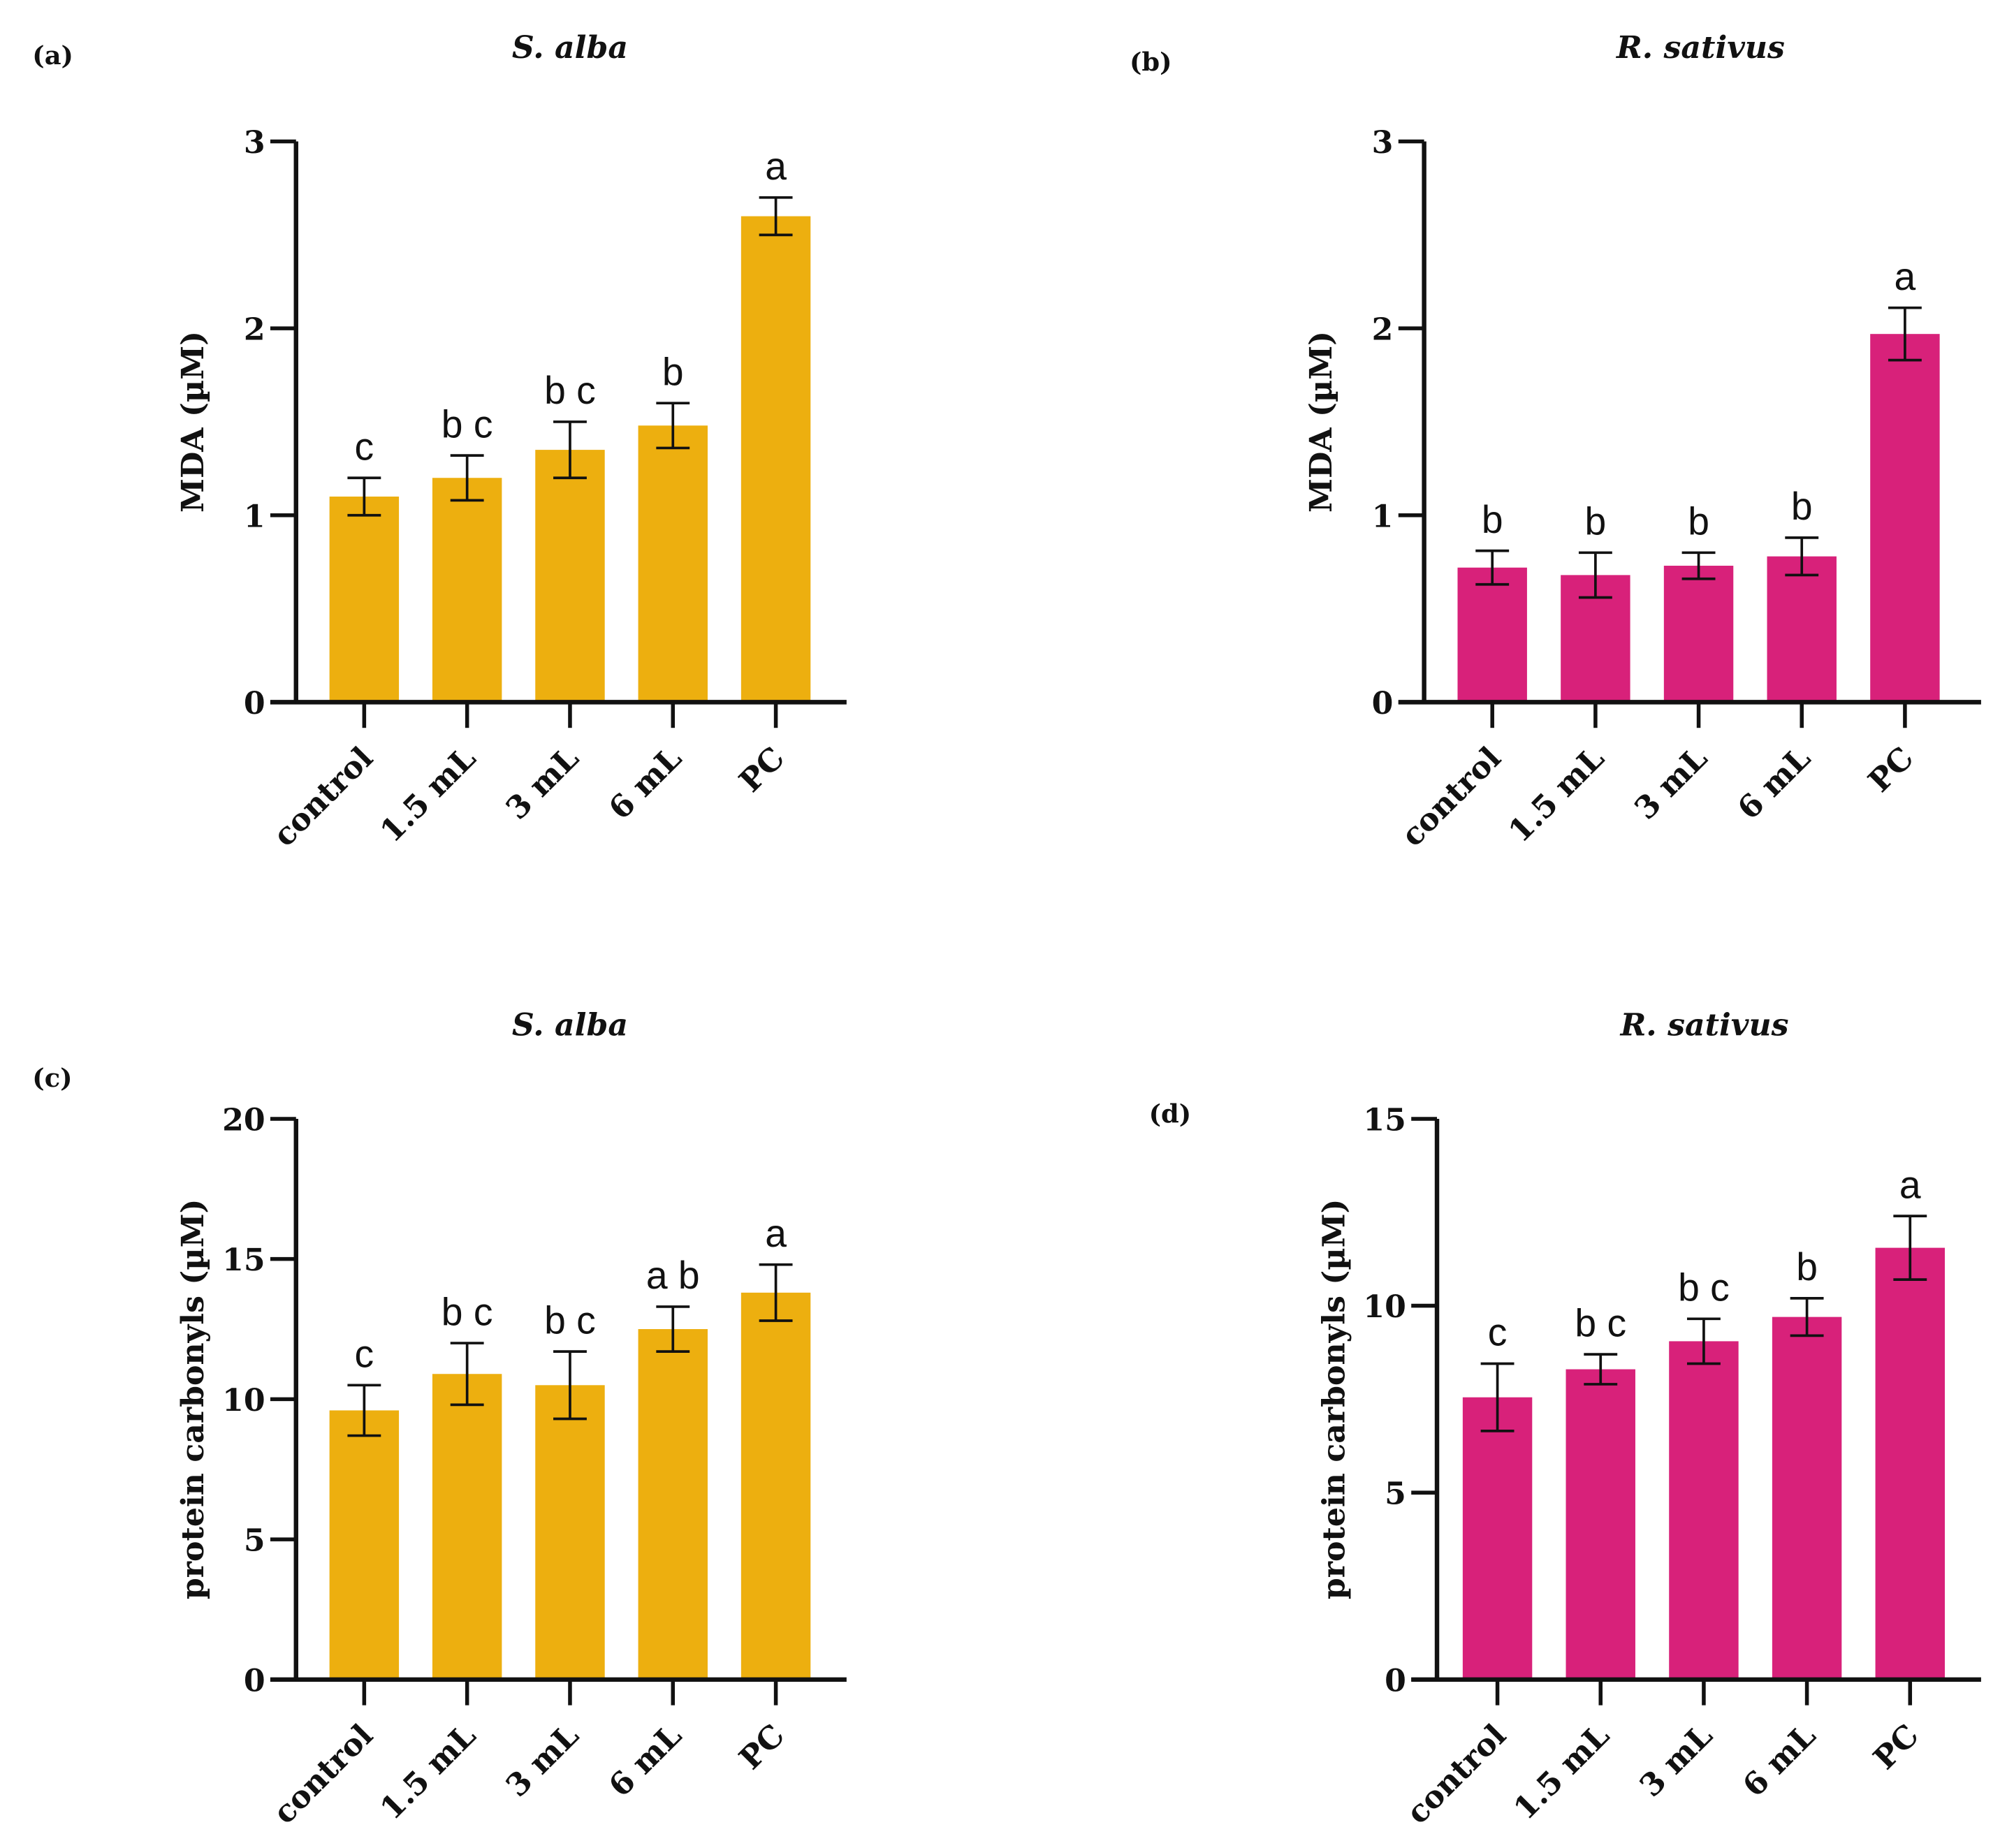 This screenshot has height=1848, width=2007. Describe the element at coordinates (52, 1077) in the screenshot. I see `panel-label: (c)` at that location.